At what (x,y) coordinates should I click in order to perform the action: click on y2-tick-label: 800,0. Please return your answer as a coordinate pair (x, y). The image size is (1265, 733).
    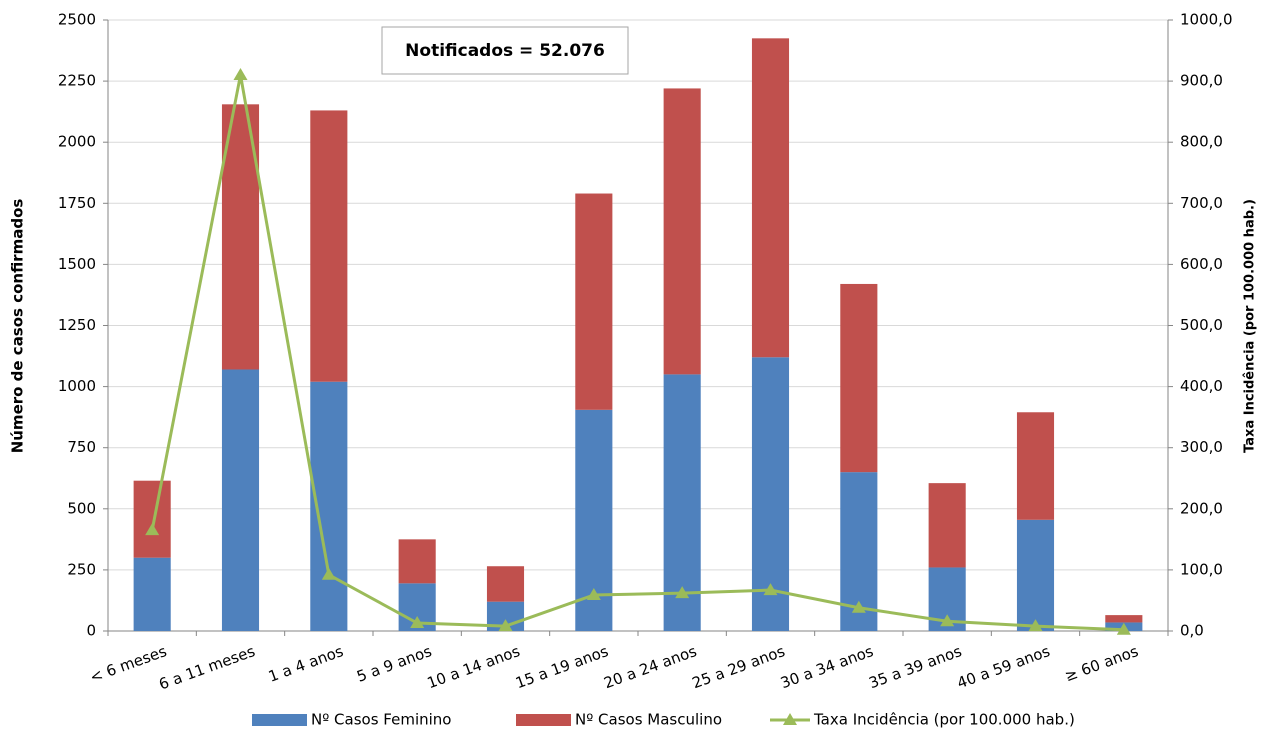
    Looking at the image, I should click on (1201, 142).